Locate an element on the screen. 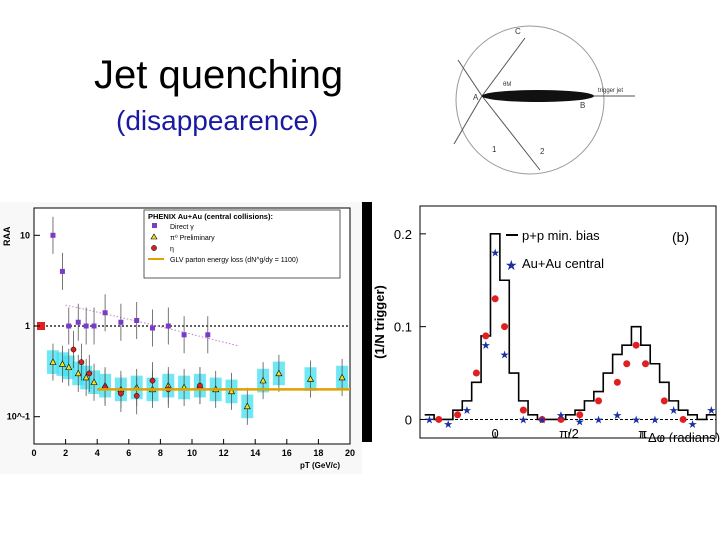 The height and width of the screenshot is (540, 720). corr-legend-auau: Au+Au central is located at coordinates (563, 263).